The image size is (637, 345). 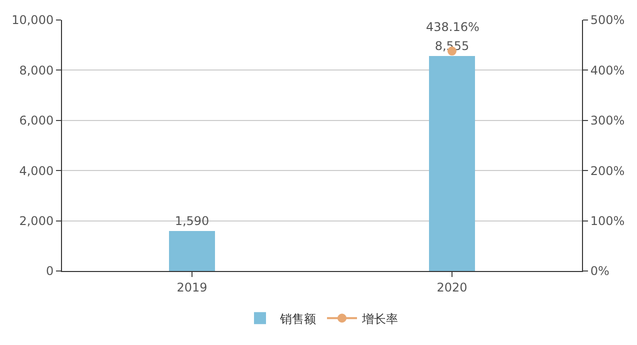 What do you see at coordinates (453, 27) in the screenshot?
I see `data-label: 438.16%` at bounding box center [453, 27].